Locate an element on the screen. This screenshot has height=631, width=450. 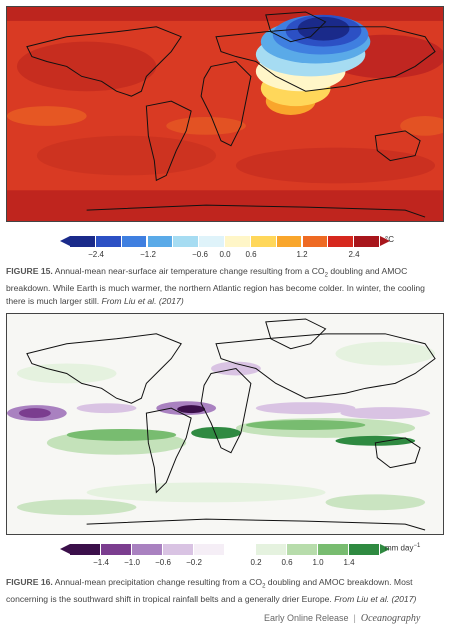
figure-16-label: FIGURE 16. is located at coordinates (29, 582).